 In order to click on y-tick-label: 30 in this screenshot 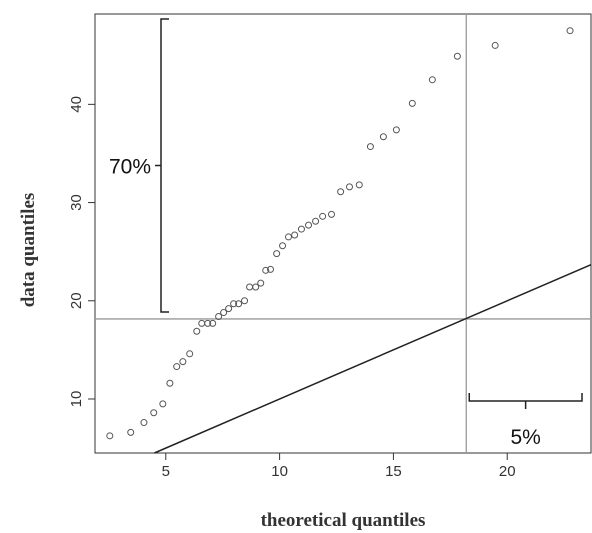, I will do `click(76, 202)`.